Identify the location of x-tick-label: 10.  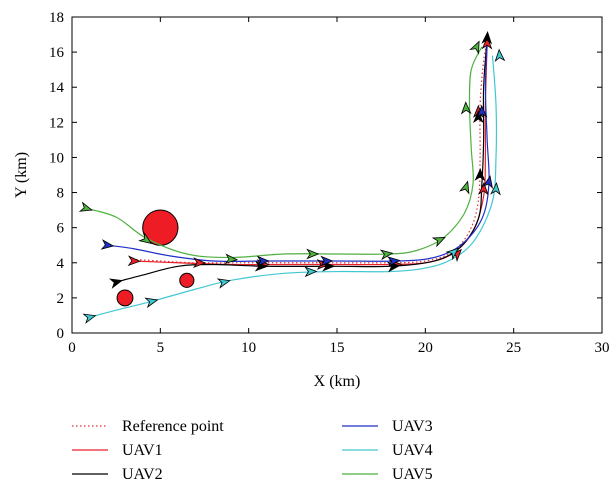
(248, 348).